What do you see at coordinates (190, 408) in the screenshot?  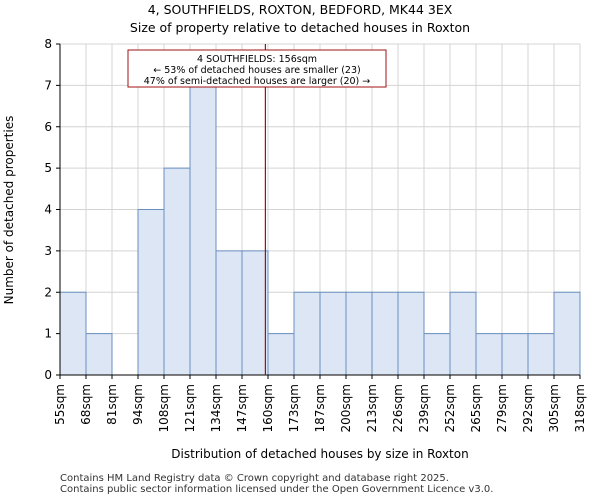 I see `x-tick-label: 121sqm` at bounding box center [190, 408].